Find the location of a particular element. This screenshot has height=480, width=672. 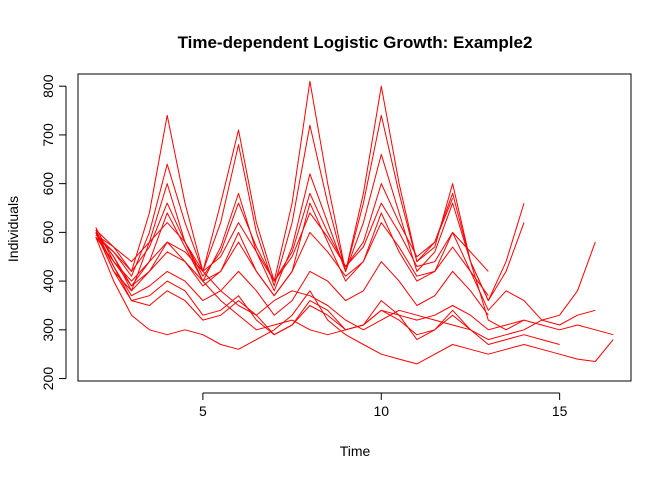

x-tick-label: 10 is located at coordinates (381, 411).